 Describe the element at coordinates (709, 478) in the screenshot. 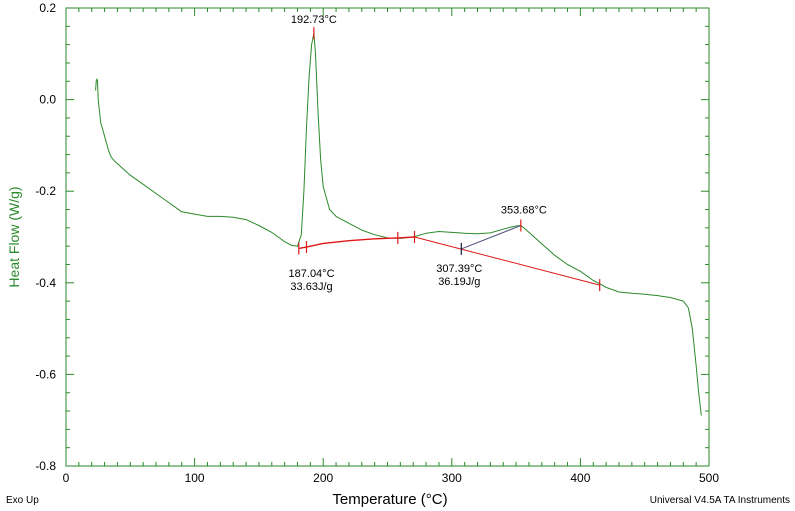

I see `x-tick-label: 500` at that location.